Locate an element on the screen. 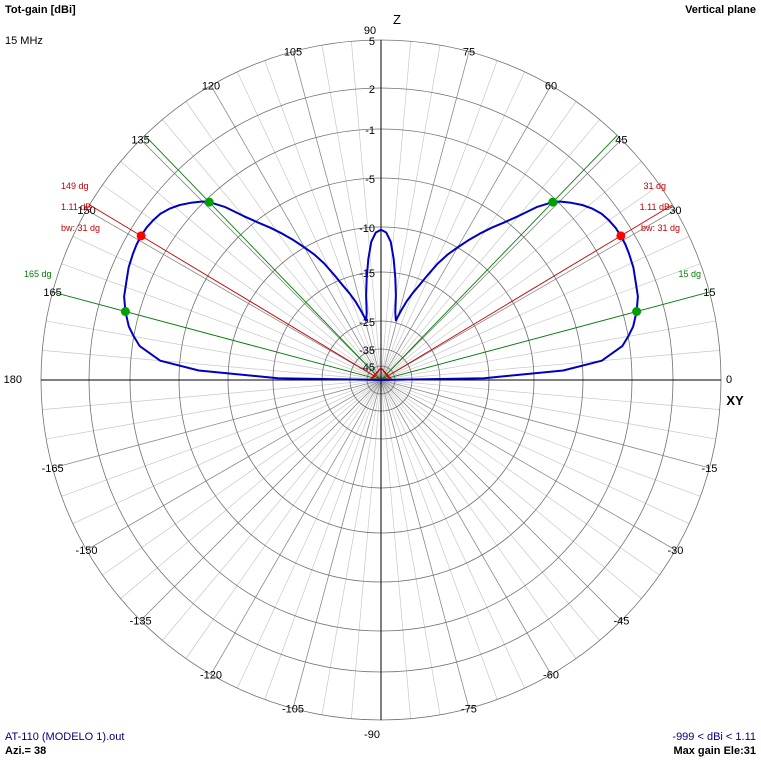 The height and width of the screenshot is (761, 761). angle-tick-label: -15 is located at coordinates (709, 469).